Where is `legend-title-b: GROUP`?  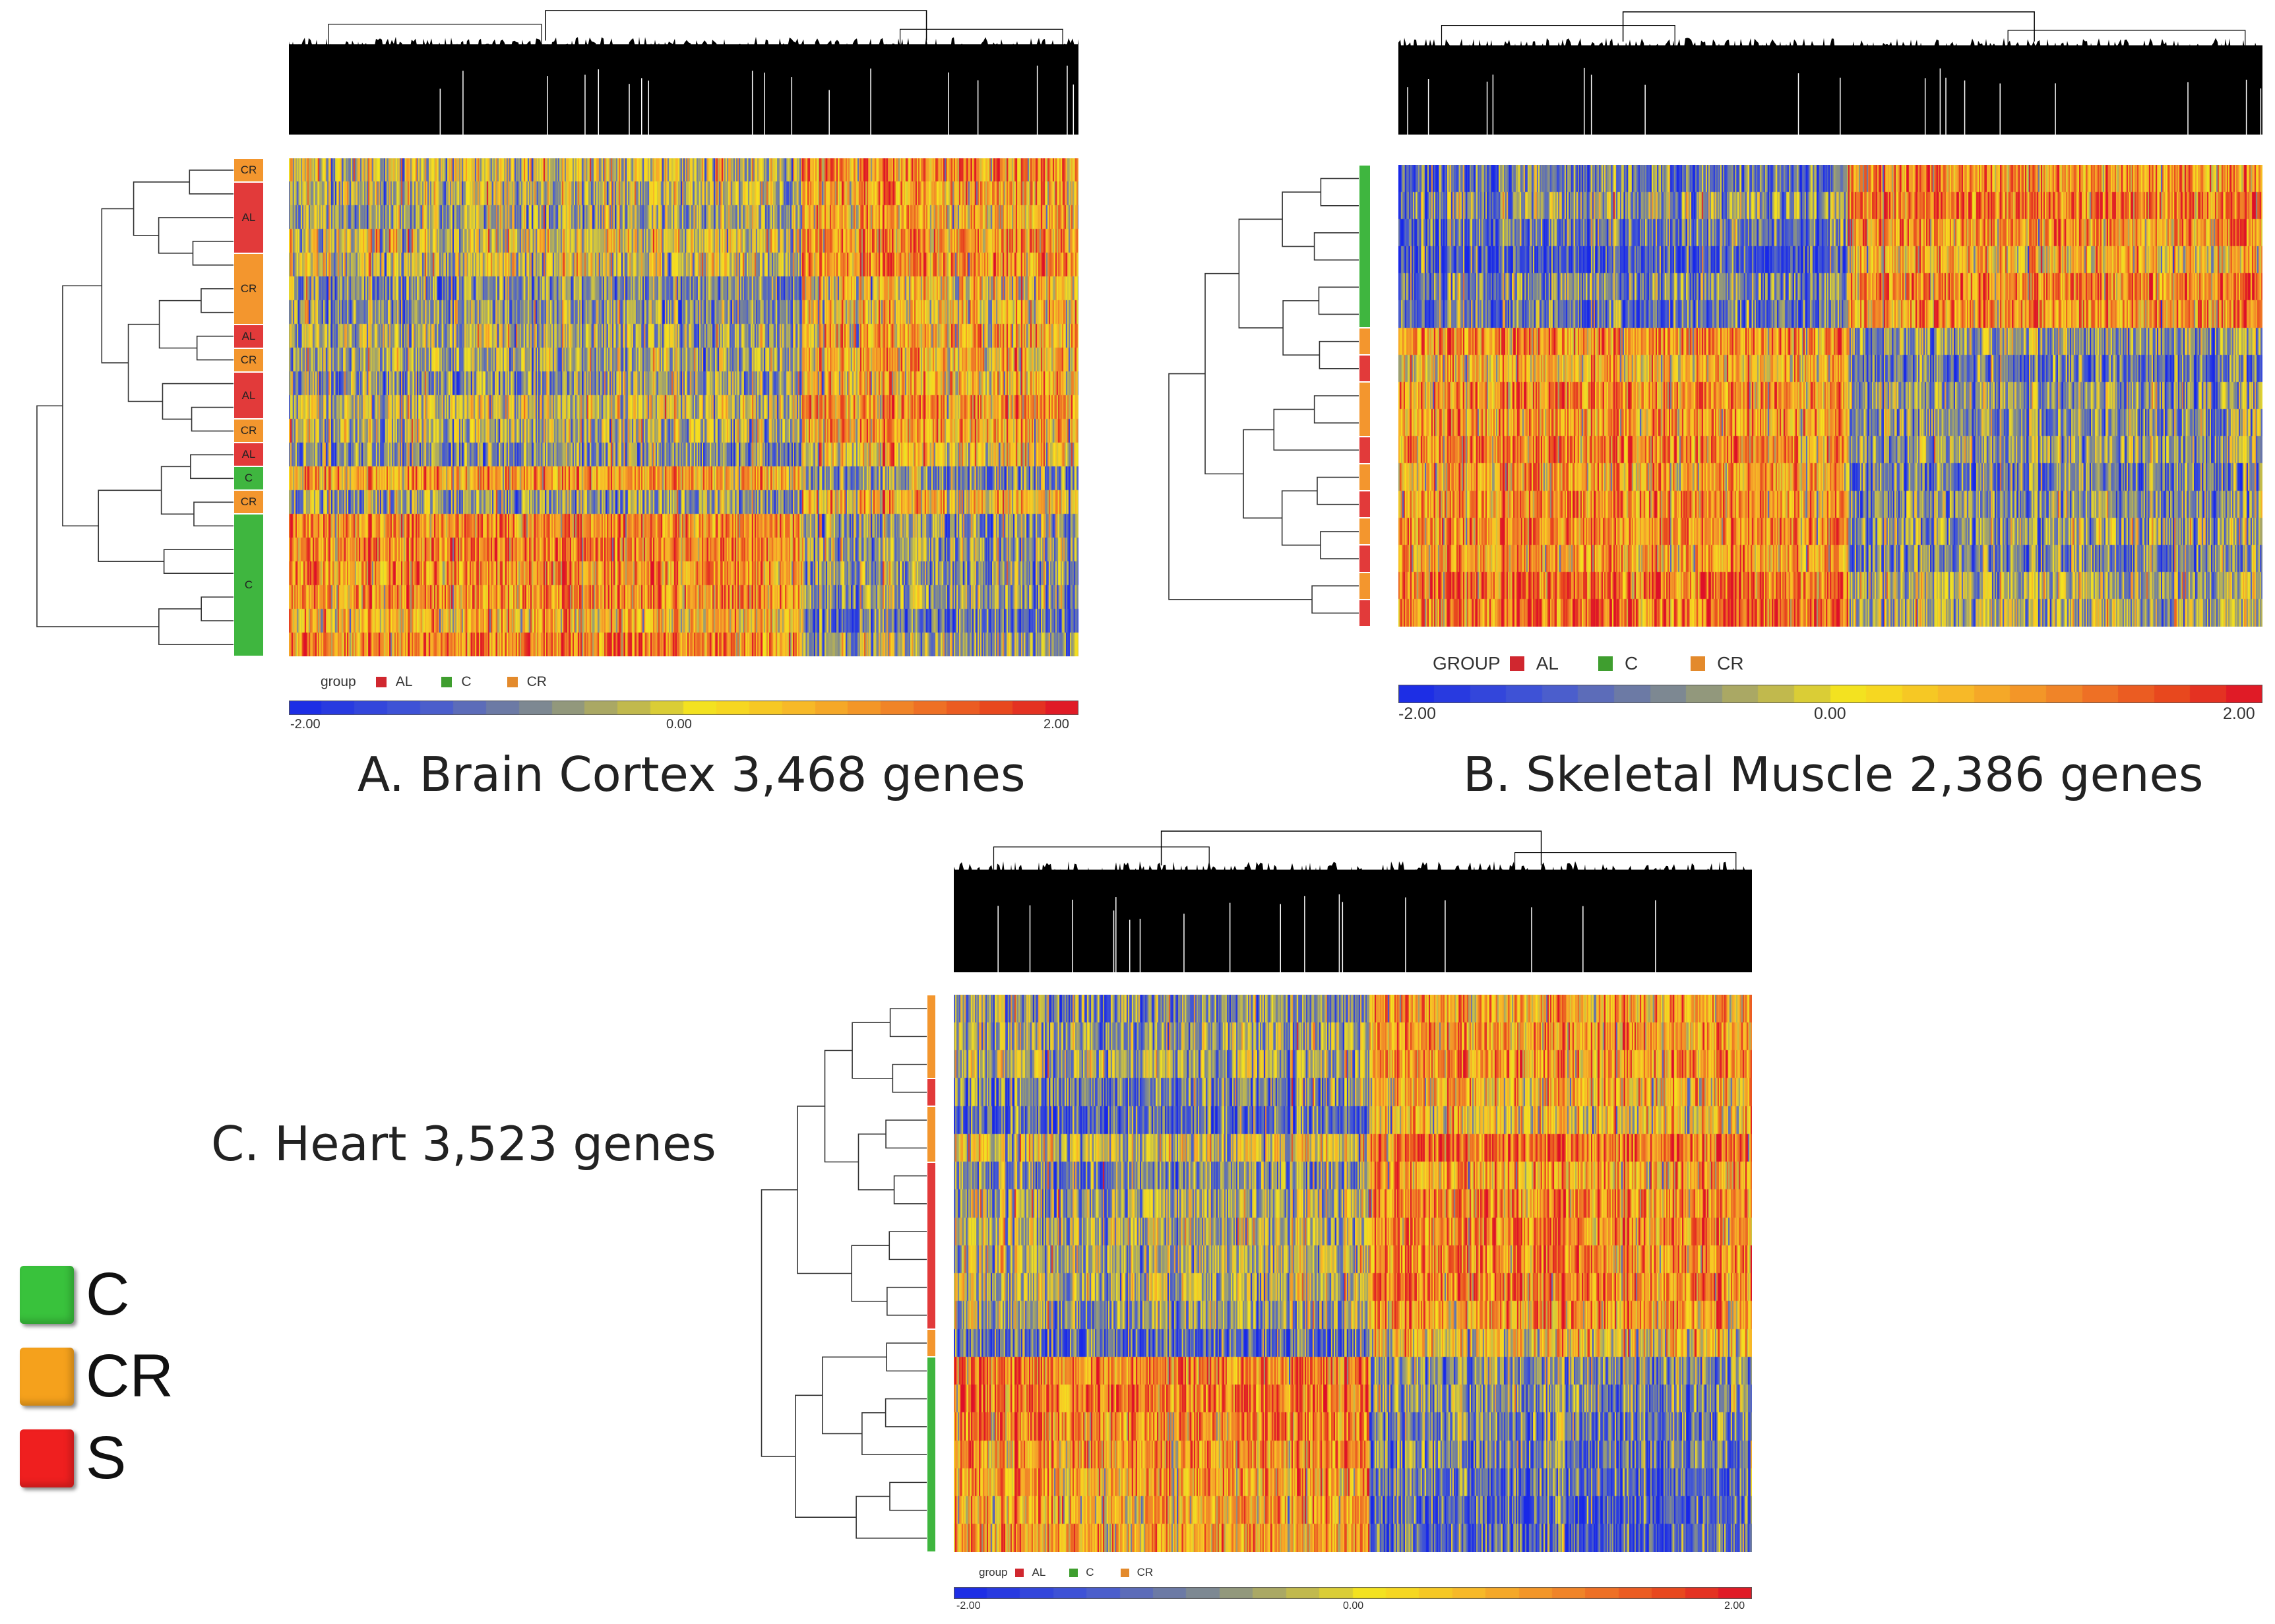 legend-title-b: GROUP is located at coordinates (1467, 663).